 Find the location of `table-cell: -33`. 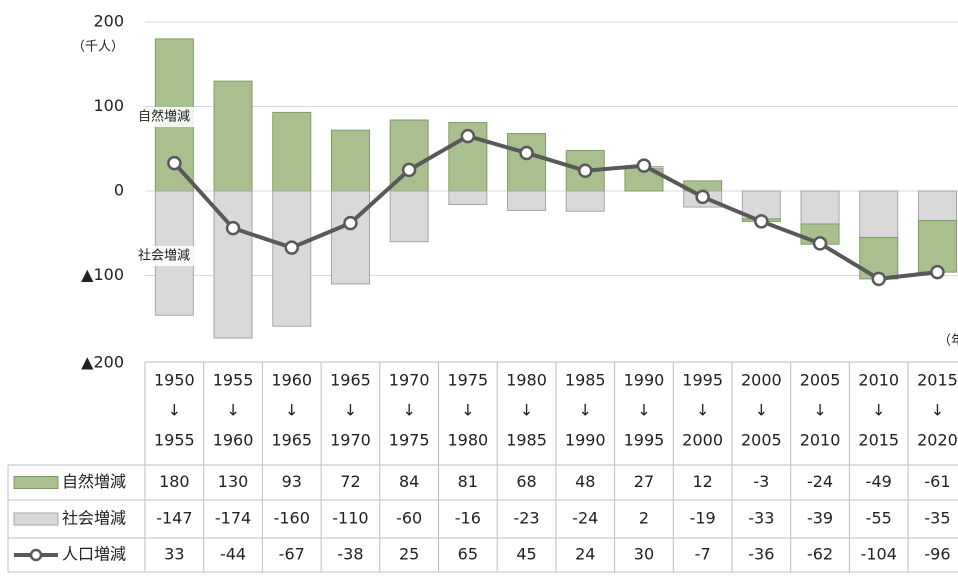

table-cell: -33 is located at coordinates (761, 518).